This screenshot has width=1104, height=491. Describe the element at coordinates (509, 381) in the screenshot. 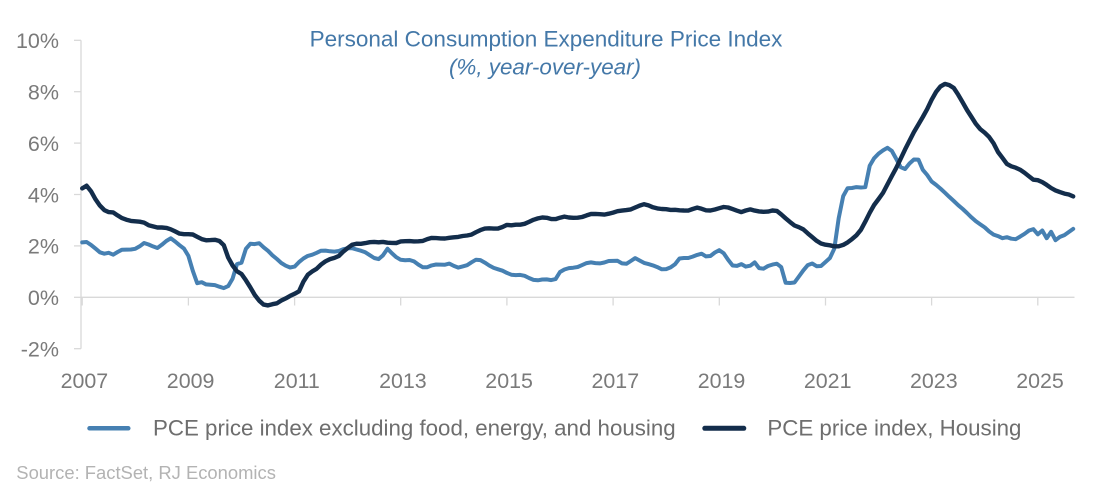

I see `svg-text: 2015` at that location.